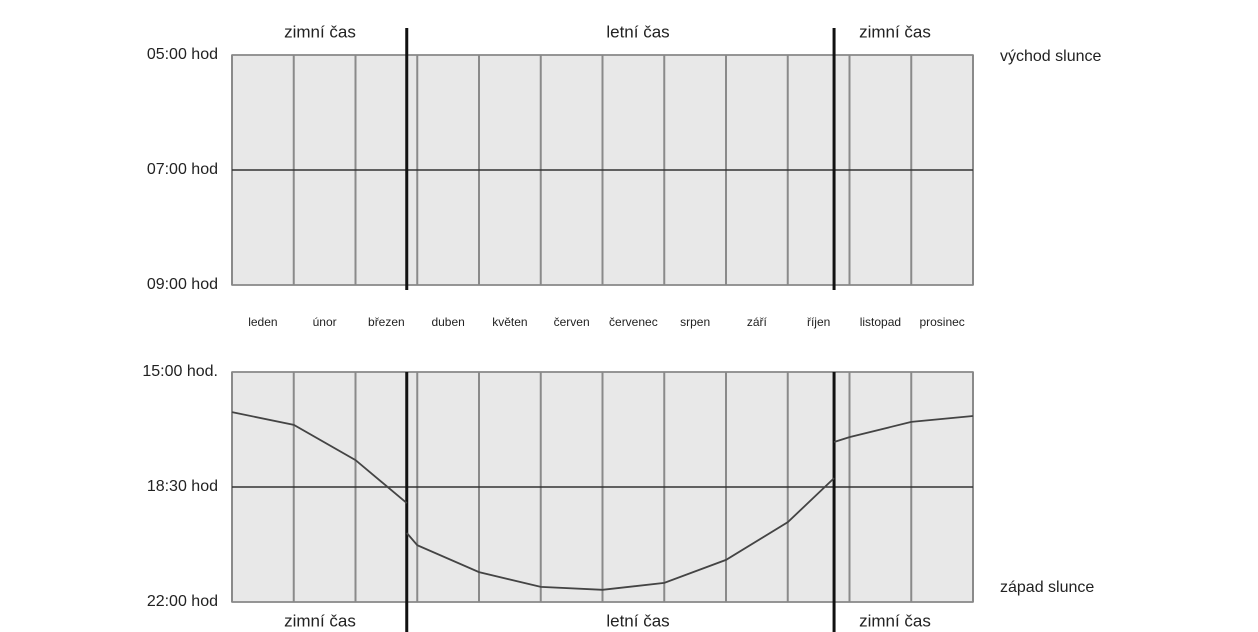  I want to click on month-label: červen, so click(572, 322).